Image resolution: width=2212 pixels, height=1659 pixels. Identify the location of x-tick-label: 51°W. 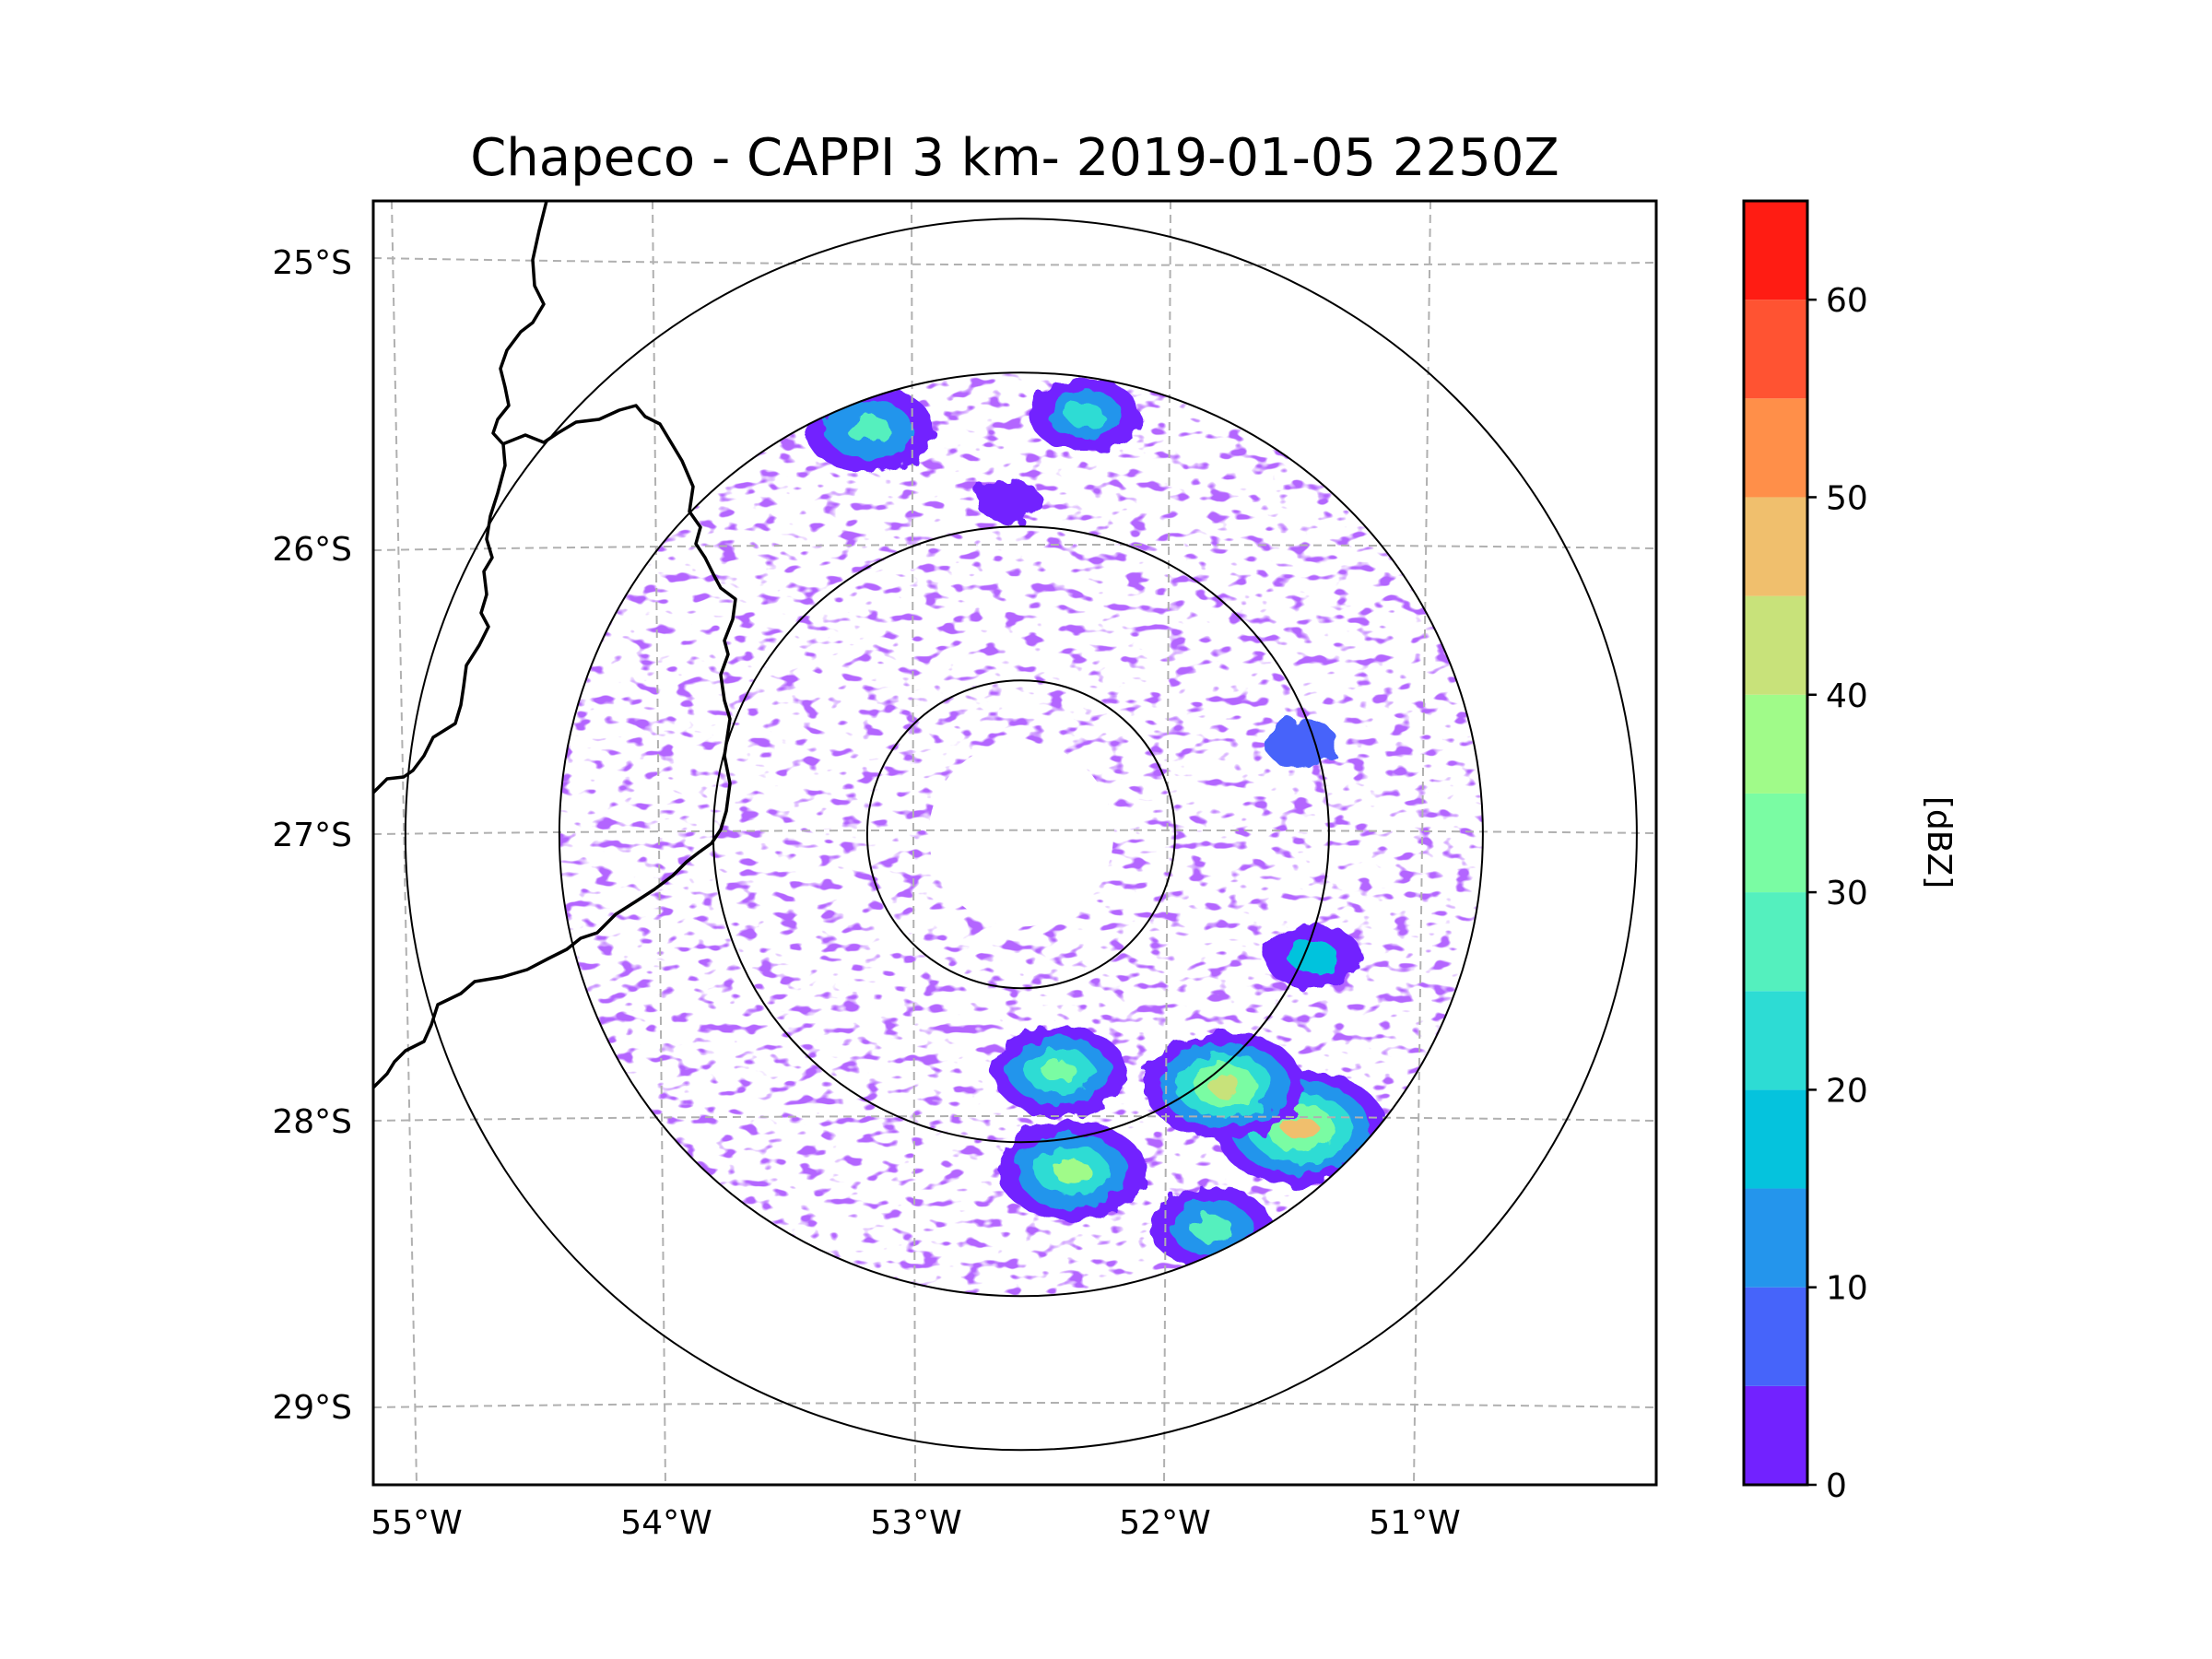
(1414, 1523).